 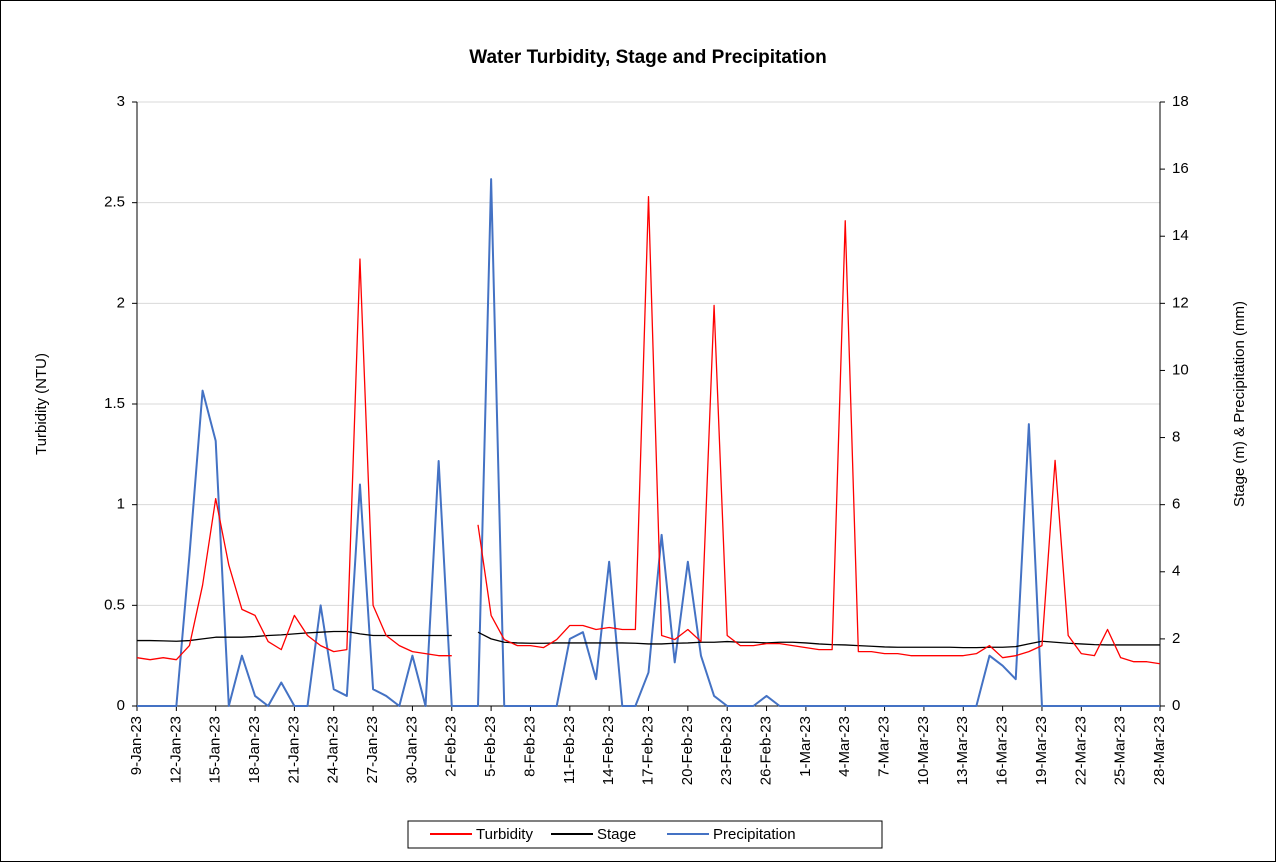 I want to click on x-tick-label: 14-Feb-23, so click(x=608, y=750).